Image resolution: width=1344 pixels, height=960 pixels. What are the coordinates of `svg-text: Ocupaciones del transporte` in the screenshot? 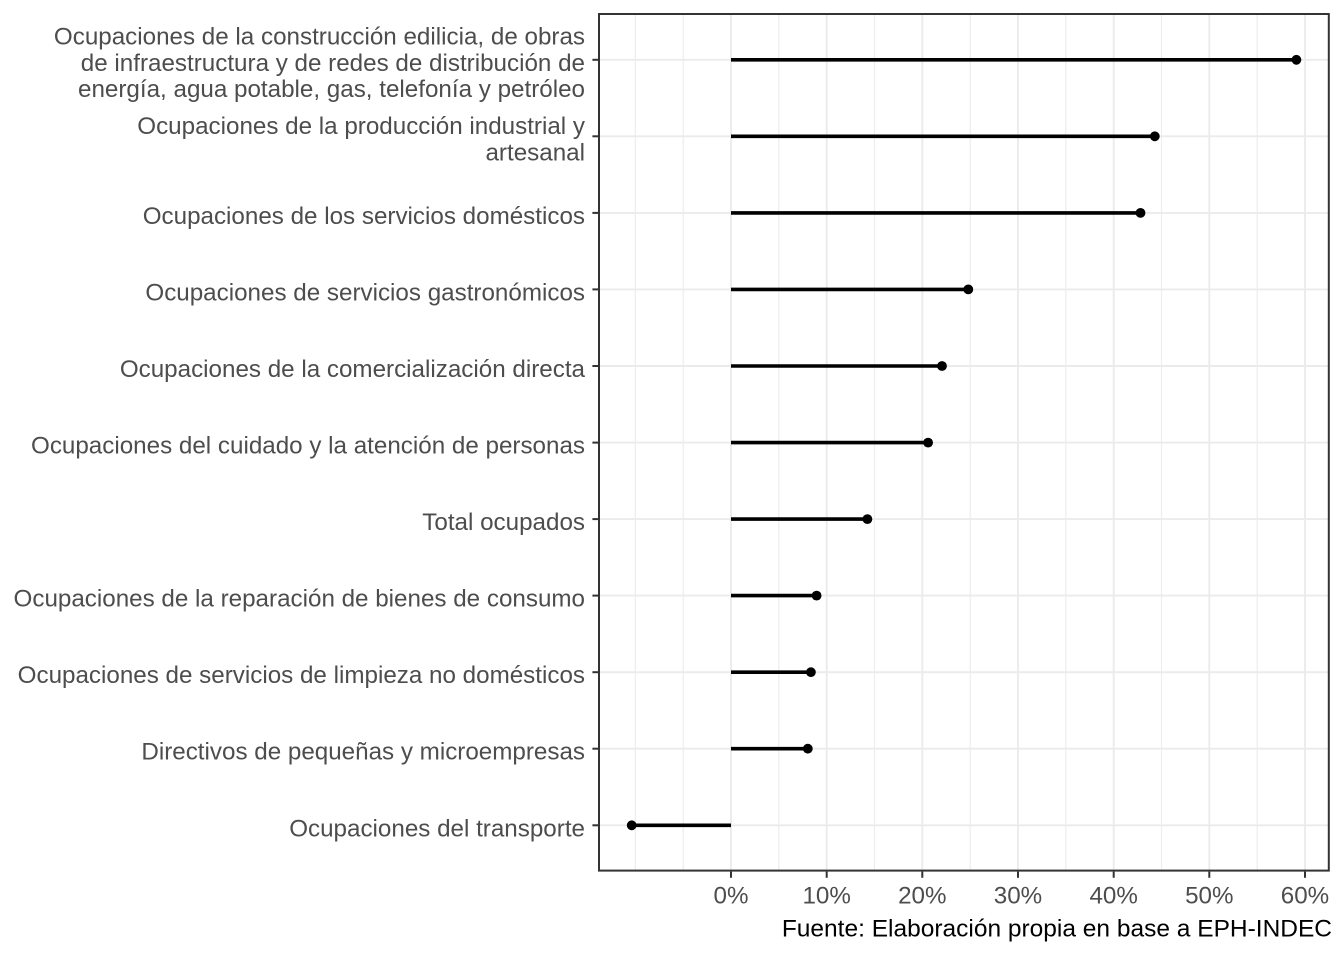 It's located at (437, 828).